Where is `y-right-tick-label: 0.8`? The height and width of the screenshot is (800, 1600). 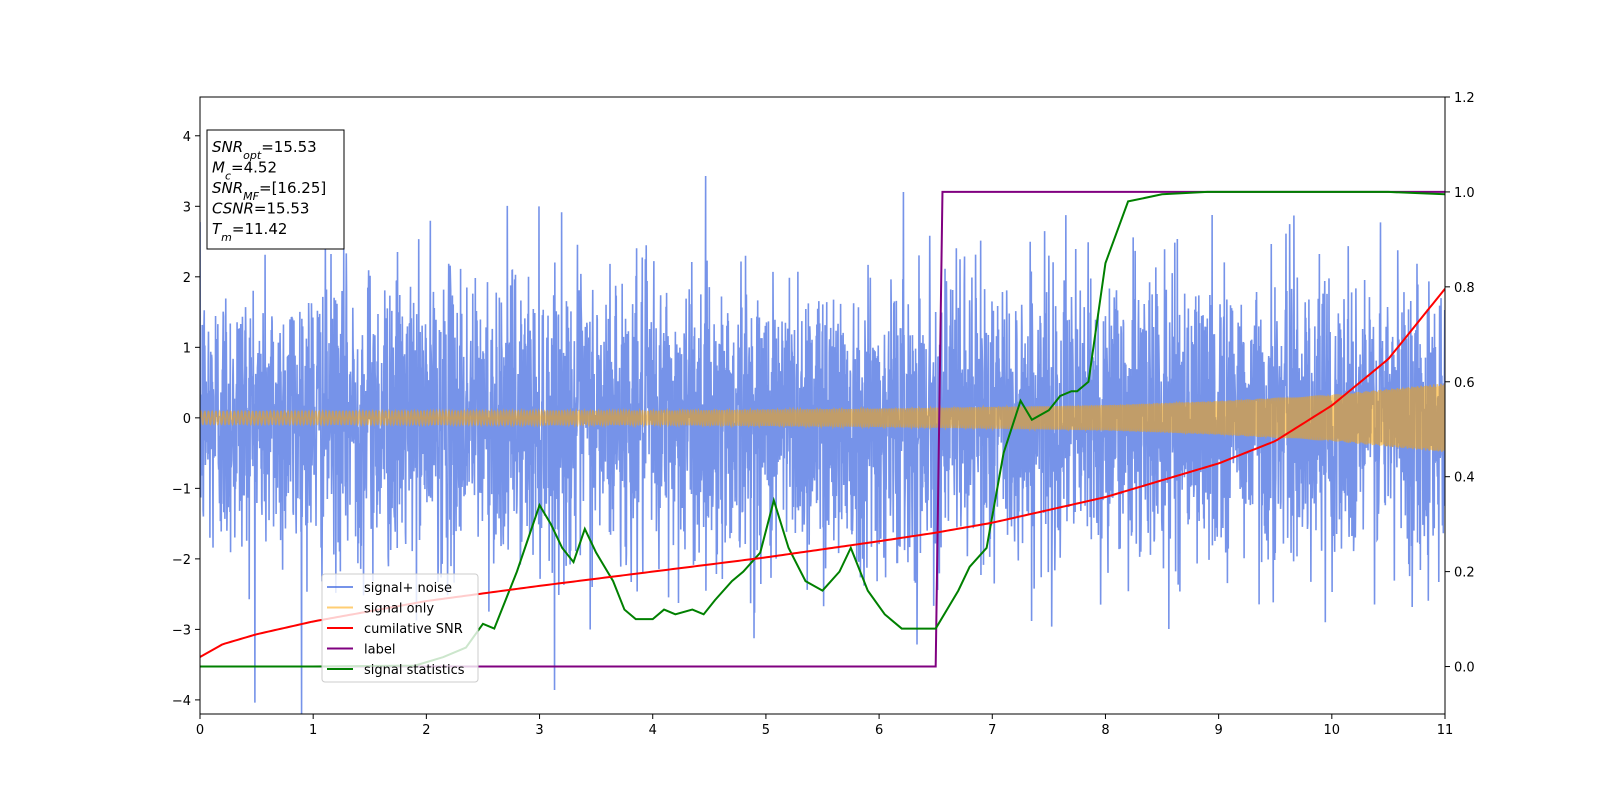 y-right-tick-label: 0.8 is located at coordinates (1464, 288).